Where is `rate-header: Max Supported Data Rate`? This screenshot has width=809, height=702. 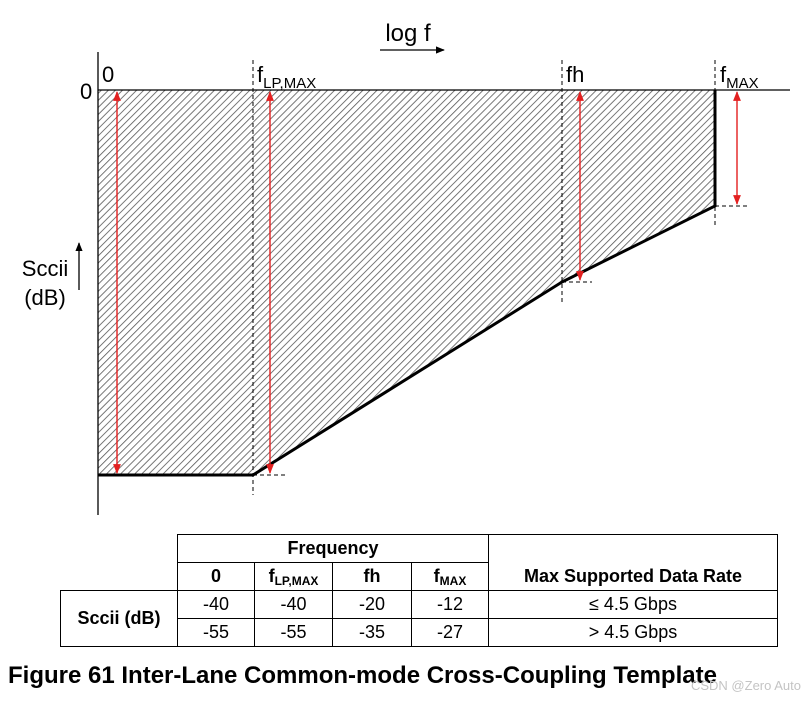
rate-header: Max Supported Data Rate is located at coordinates (633, 576).